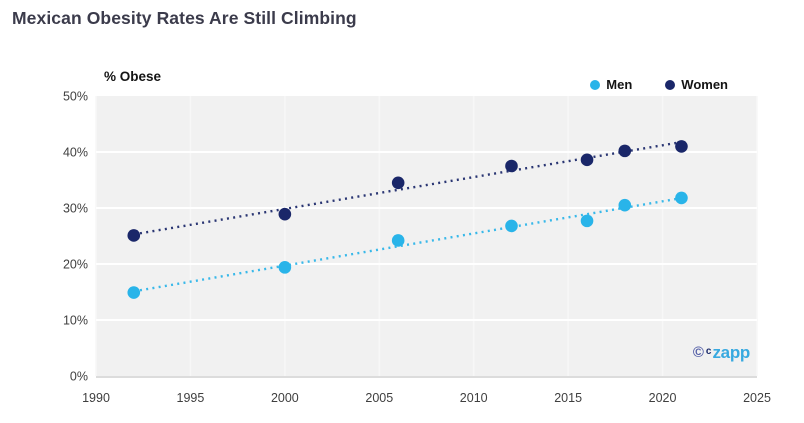 This screenshot has height=423, width=804. Describe the element at coordinates (75, 153) in the screenshot. I see `y-tick-label-40: 40%` at that location.